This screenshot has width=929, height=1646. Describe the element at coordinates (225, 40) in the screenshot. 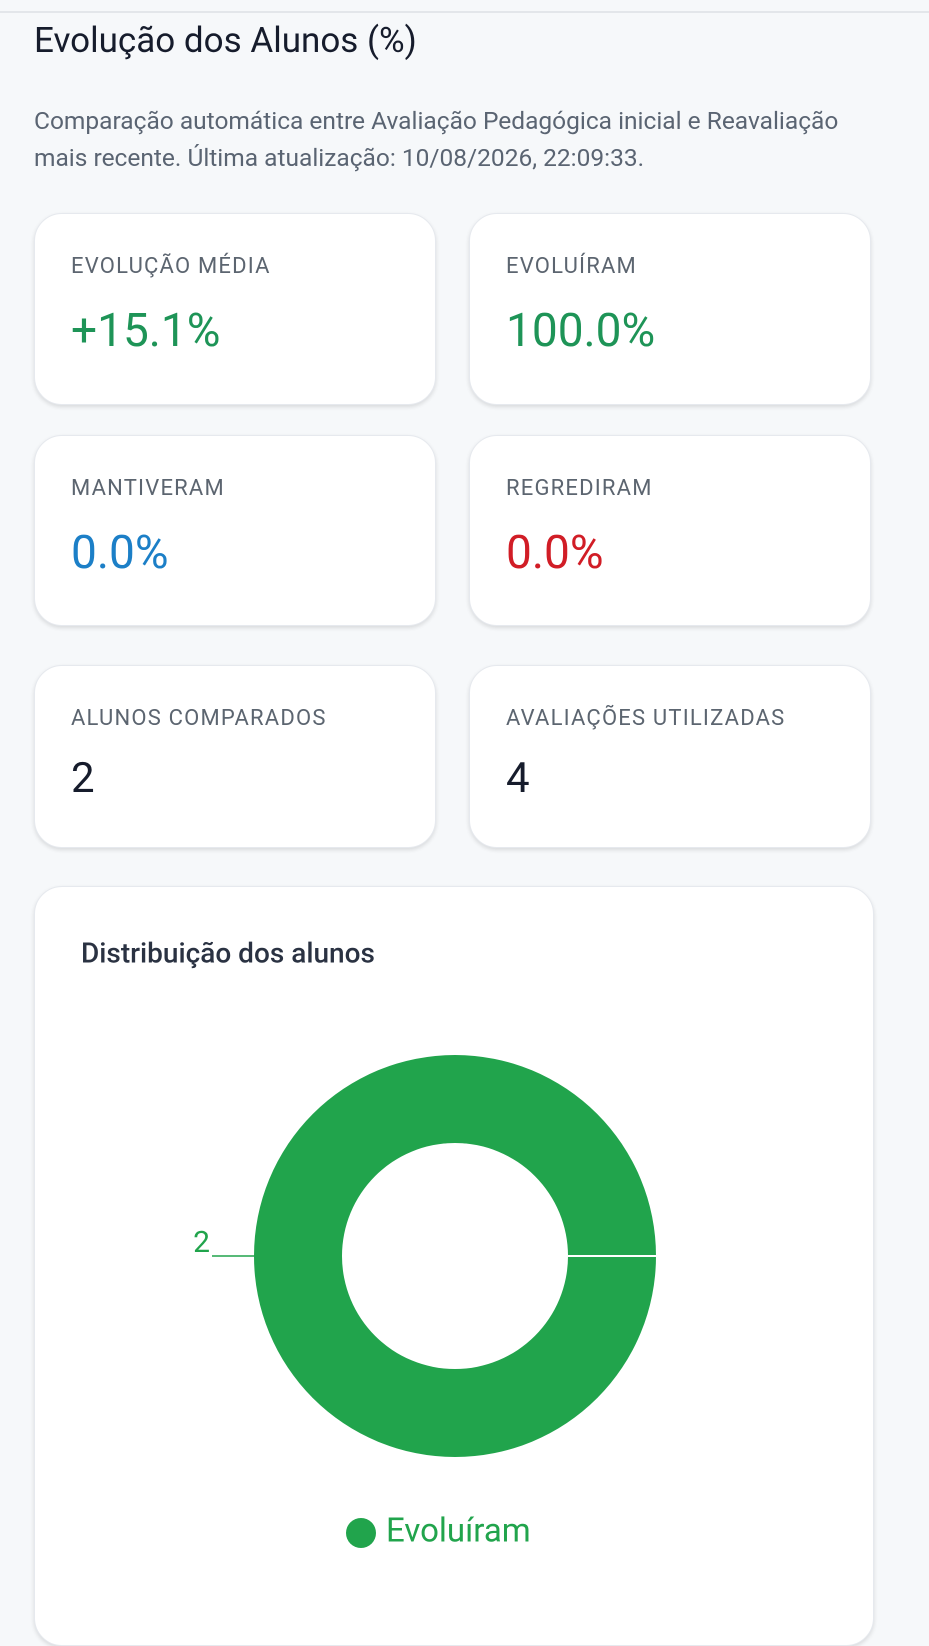

I see `page-title: Evolução dos Alunos (%)` at that location.